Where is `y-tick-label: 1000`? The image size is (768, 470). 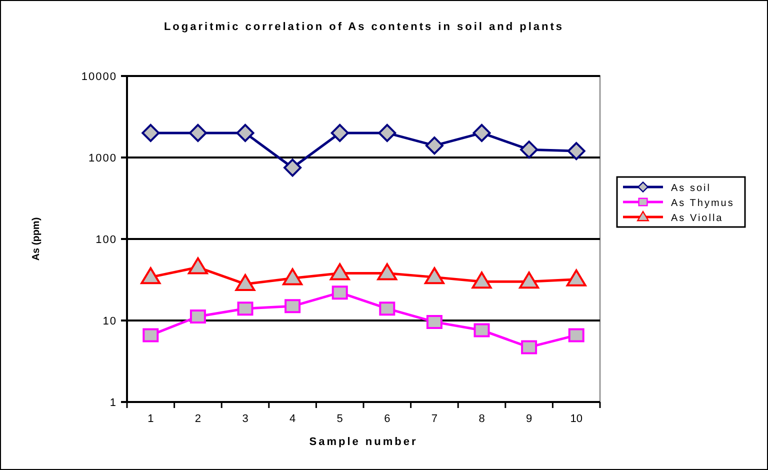 y-tick-label: 1000 is located at coordinates (102, 158).